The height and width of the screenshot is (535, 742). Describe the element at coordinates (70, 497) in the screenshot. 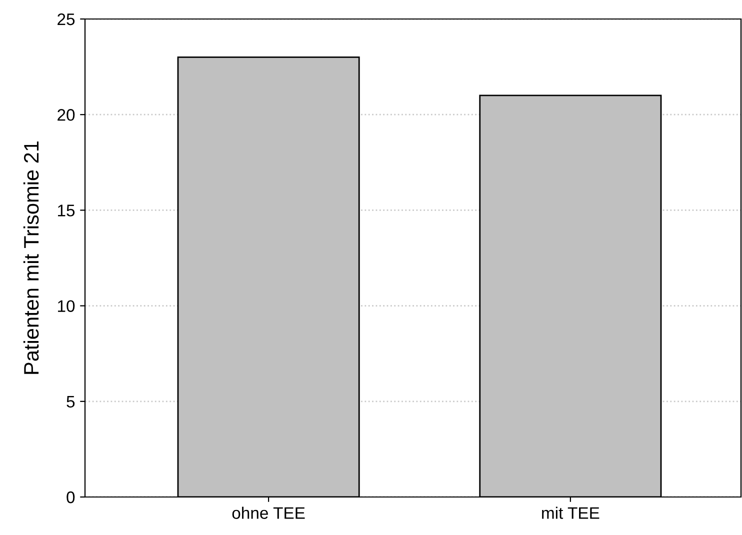

I see `y-tick-label: 0` at that location.